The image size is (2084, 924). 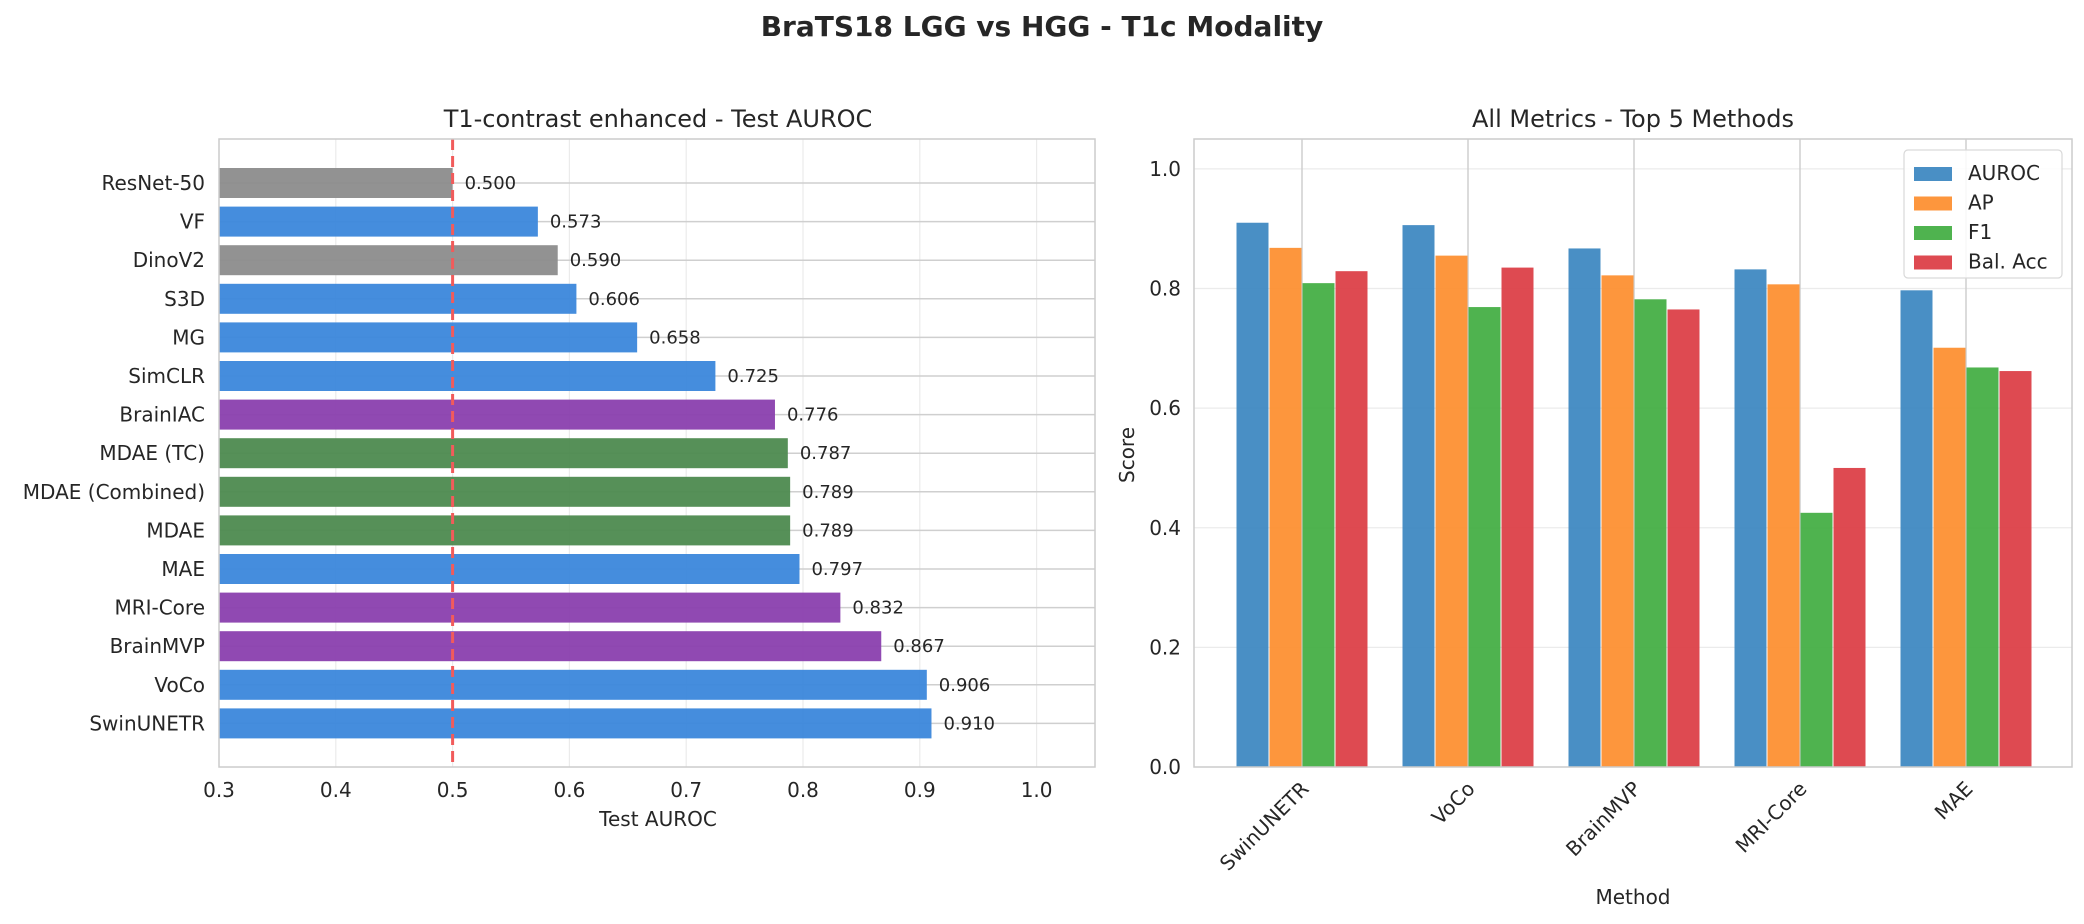 What do you see at coordinates (969, 723) in the screenshot?
I see `left-bar-value-label: 0.910` at bounding box center [969, 723].